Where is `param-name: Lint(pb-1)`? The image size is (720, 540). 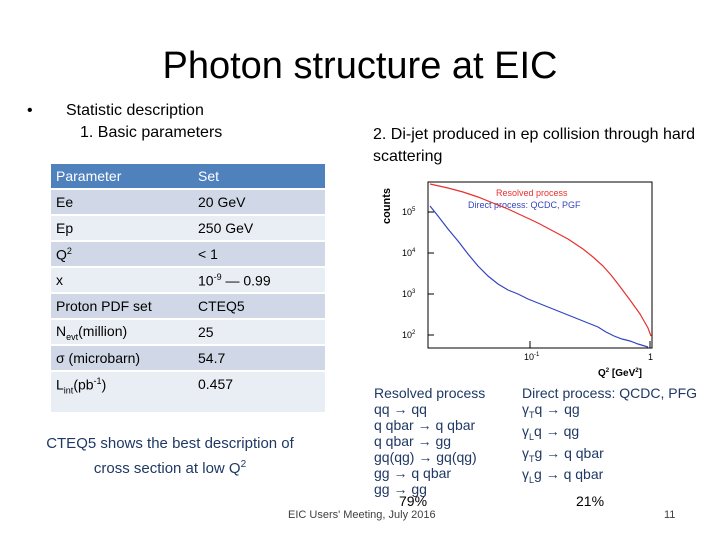 param-name: Lint(pb-1) is located at coordinates (122, 392).